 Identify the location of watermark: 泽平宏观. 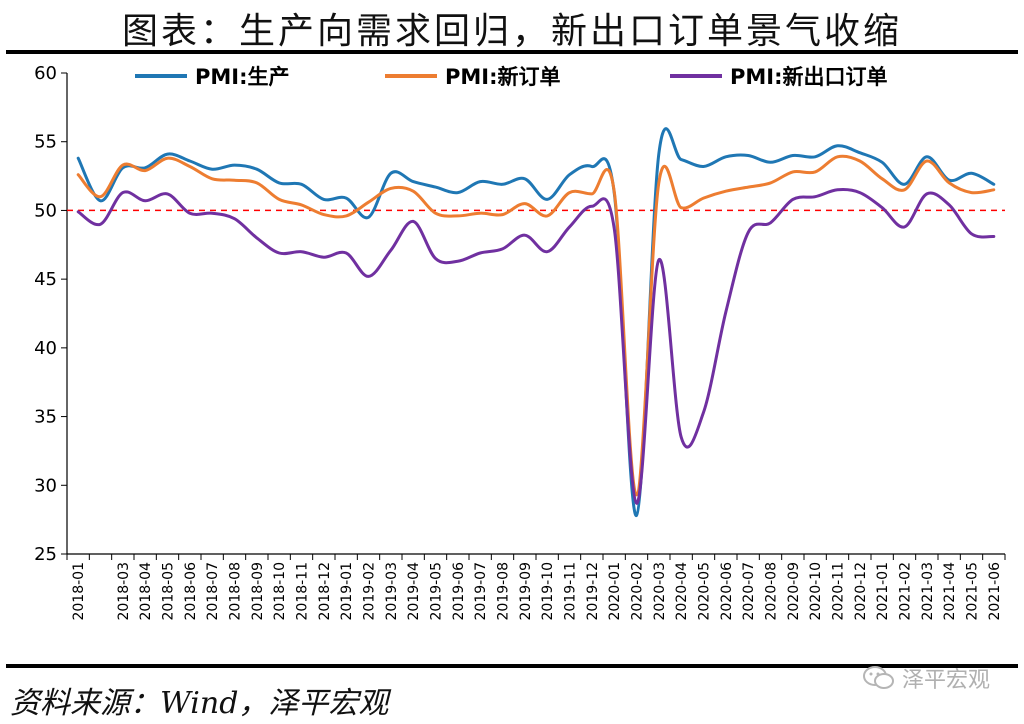
(926, 678).